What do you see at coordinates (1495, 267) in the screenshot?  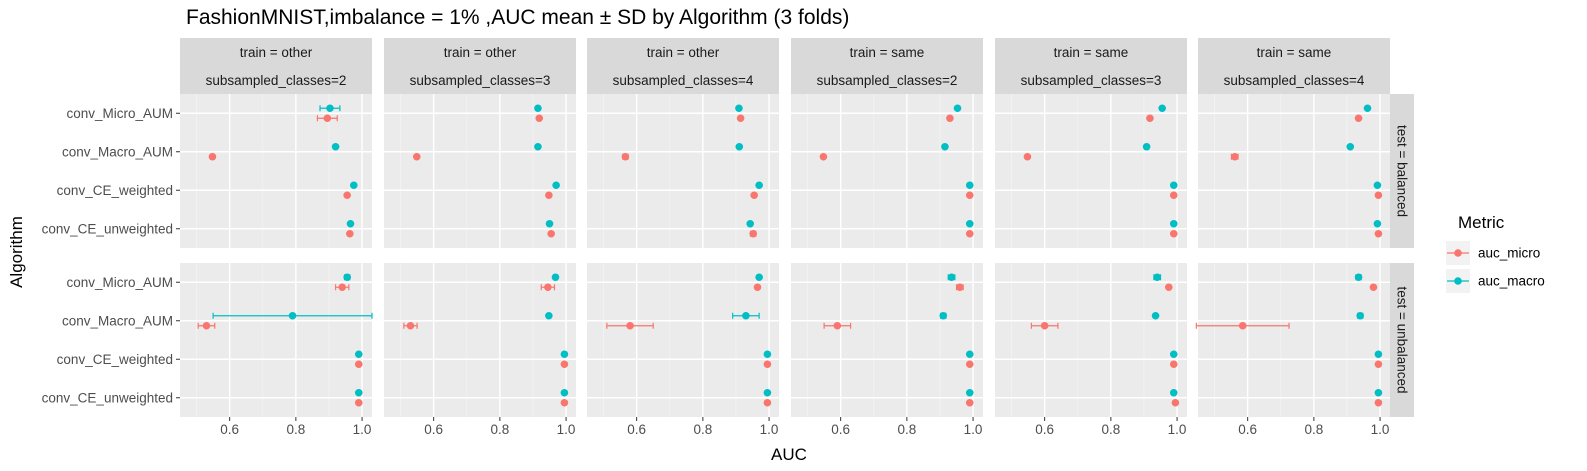 I see `legend: auc_micro auc_macro` at bounding box center [1495, 267].